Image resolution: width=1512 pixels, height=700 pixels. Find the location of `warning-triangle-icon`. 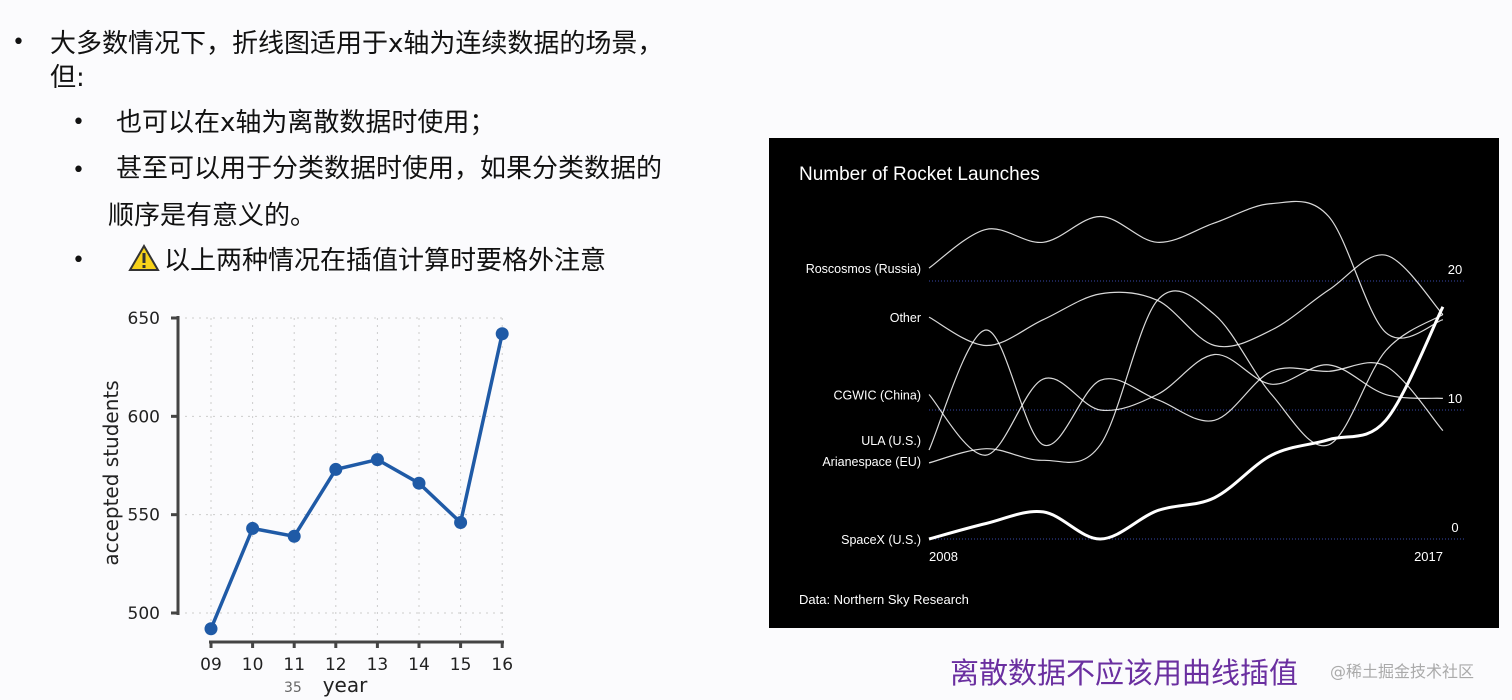

warning-triangle-icon is located at coordinates (144, 257).